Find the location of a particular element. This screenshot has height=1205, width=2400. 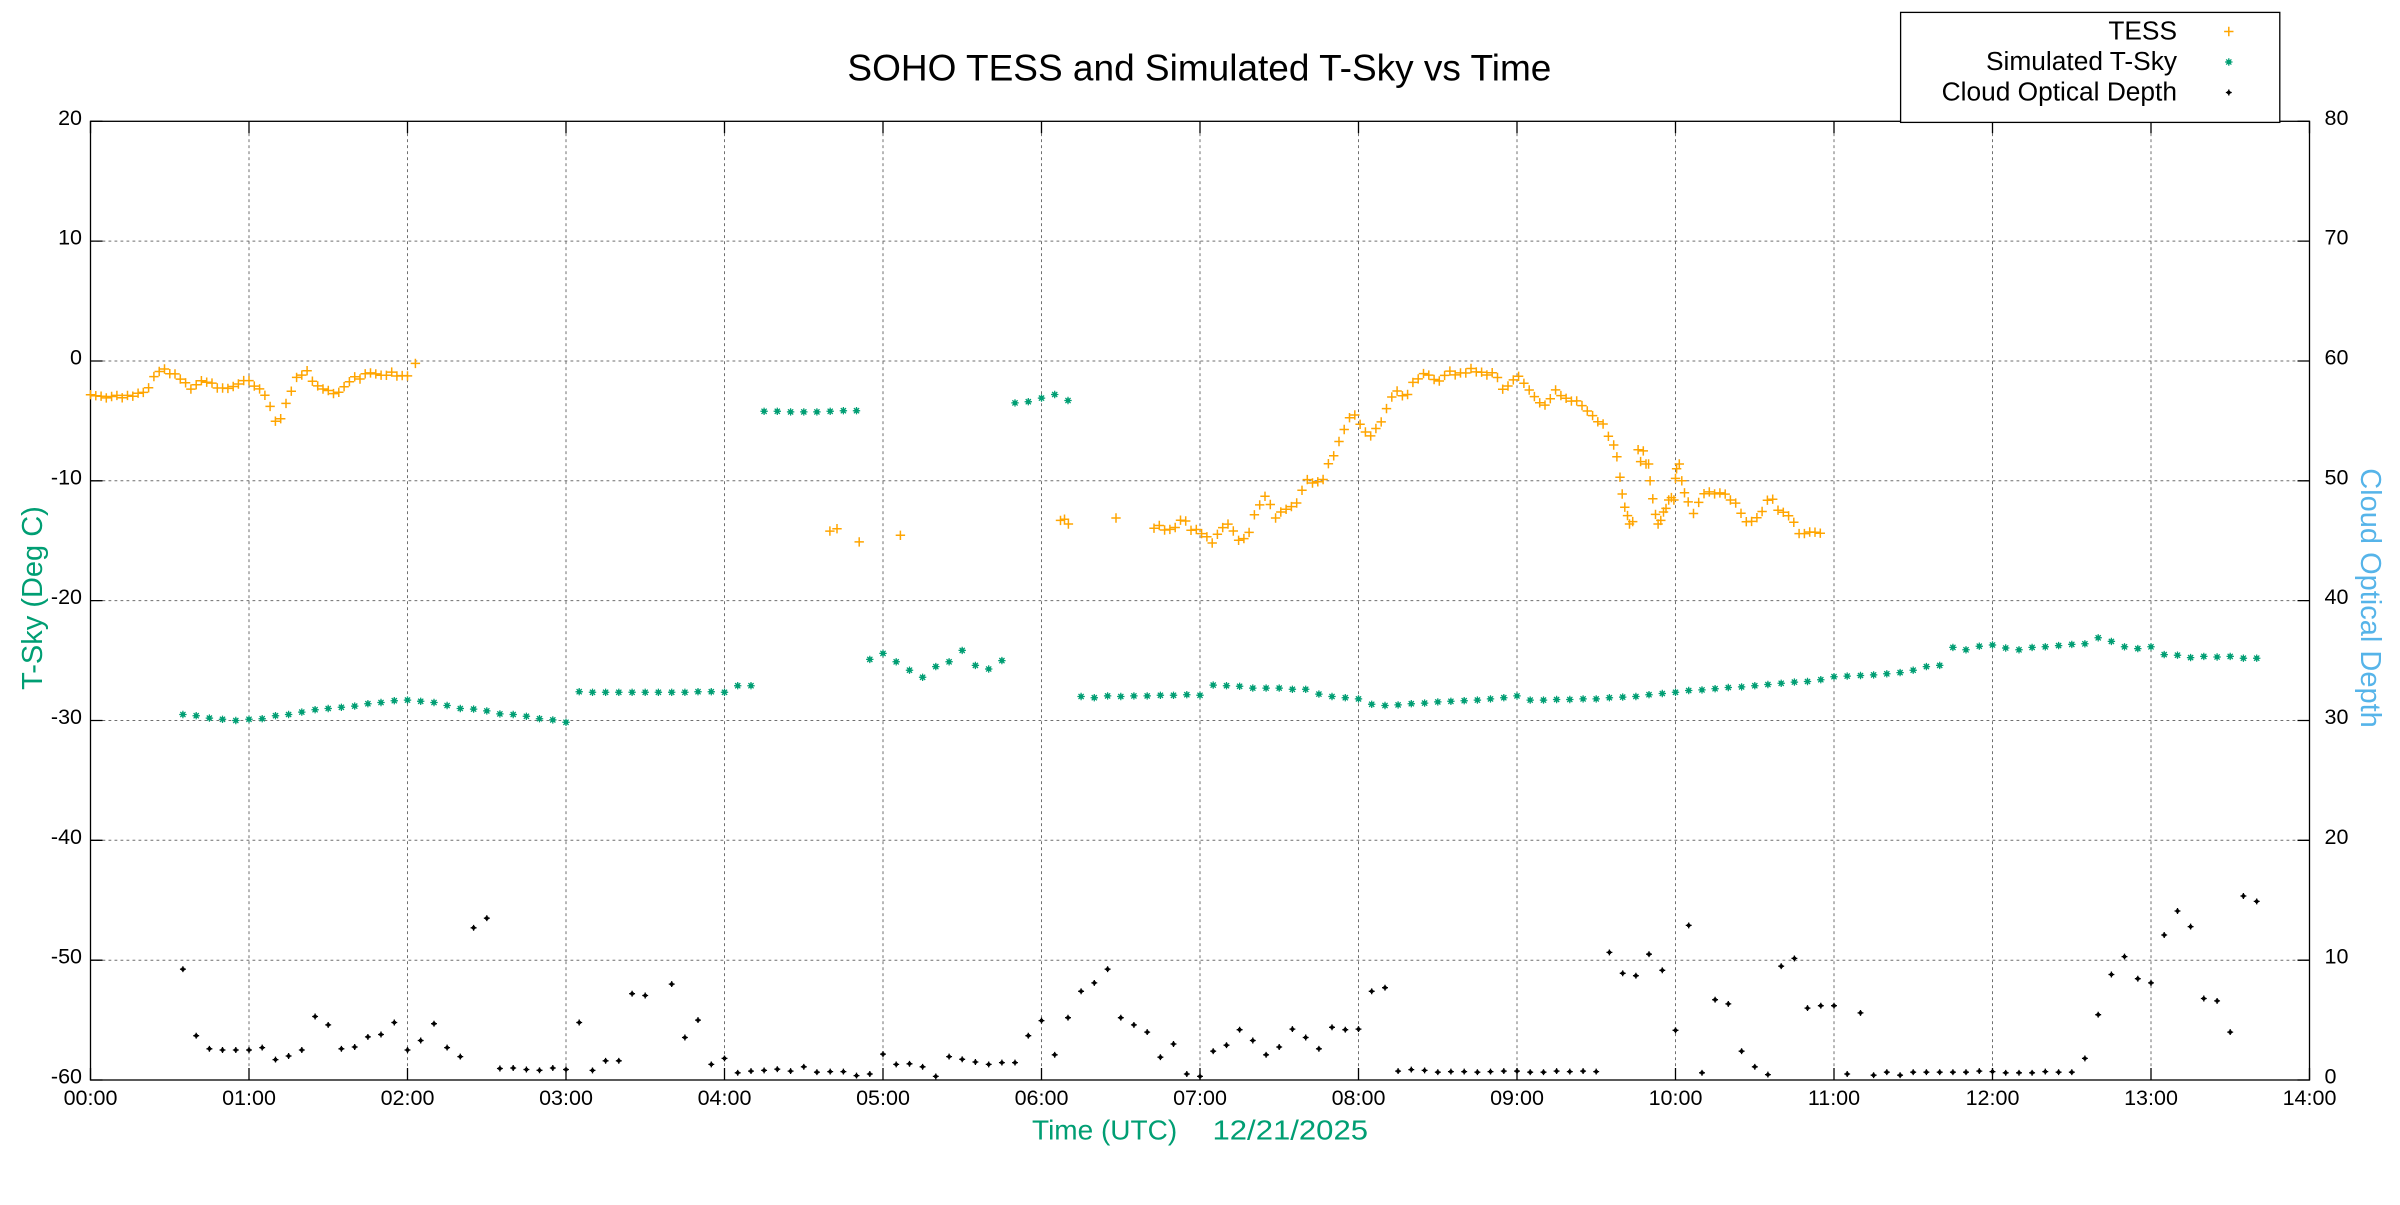

svg-text: -60 is located at coordinates (66, 1077).